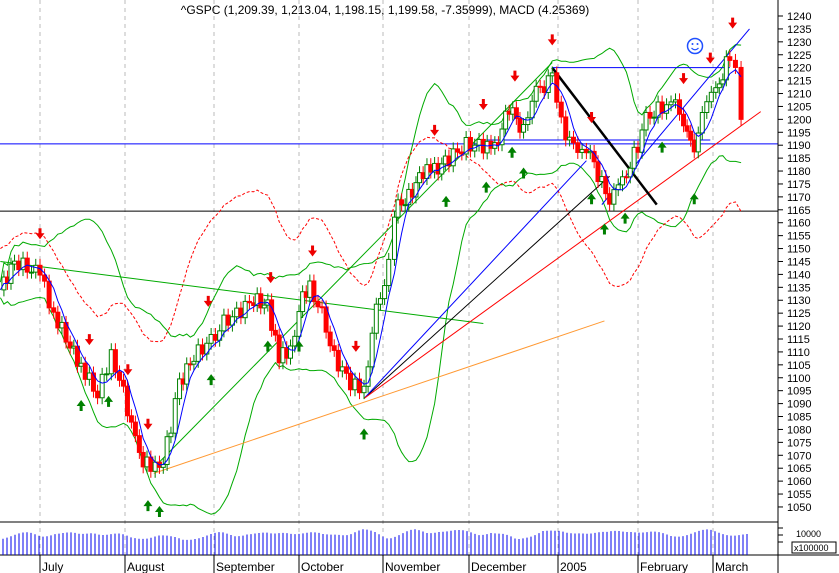 Image resolution: width=839 pixels, height=573 pixels. Describe the element at coordinates (799, 146) in the screenshot. I see `y-tick-label: 1190` at that location.